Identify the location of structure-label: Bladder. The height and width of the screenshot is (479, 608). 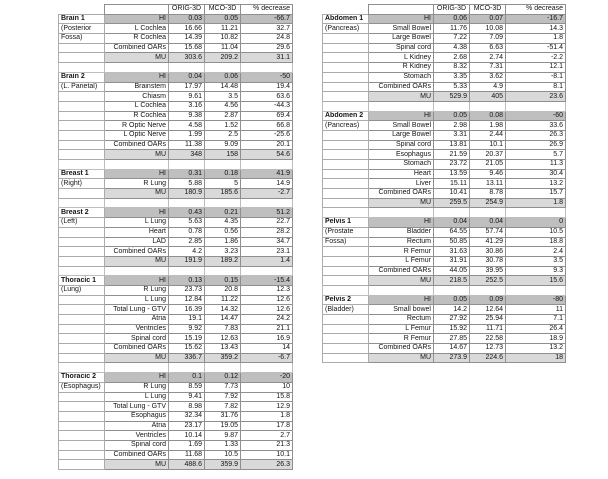
(401, 232).